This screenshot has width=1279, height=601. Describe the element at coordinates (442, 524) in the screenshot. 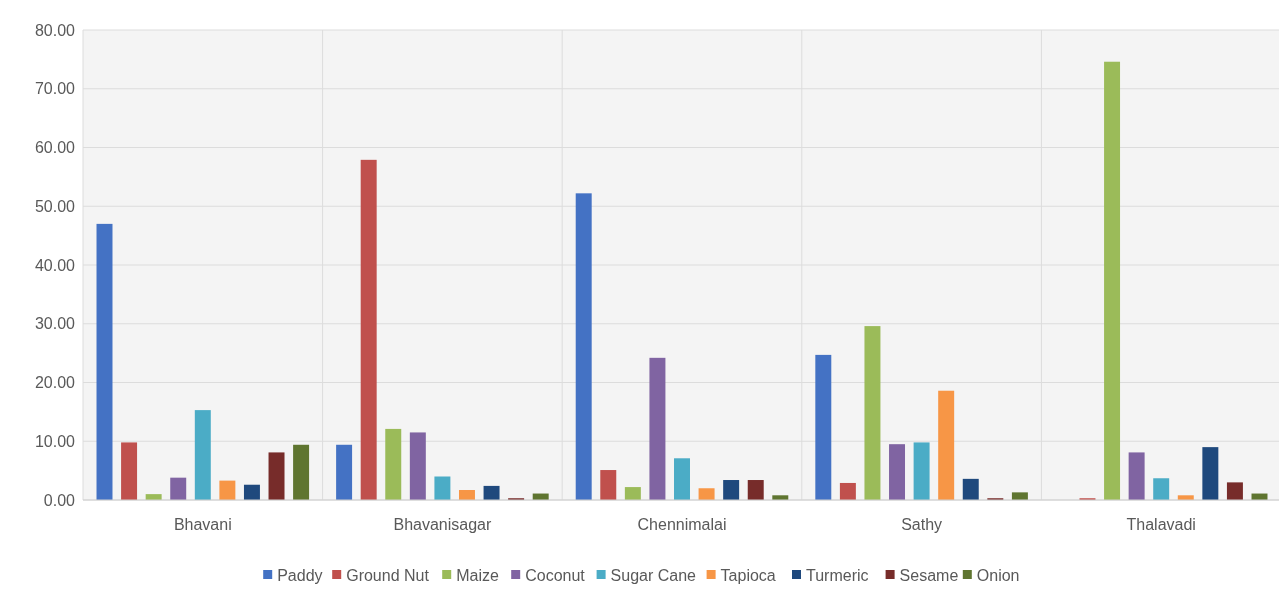

I see `x-tick-label: Bhavanisagar` at that location.